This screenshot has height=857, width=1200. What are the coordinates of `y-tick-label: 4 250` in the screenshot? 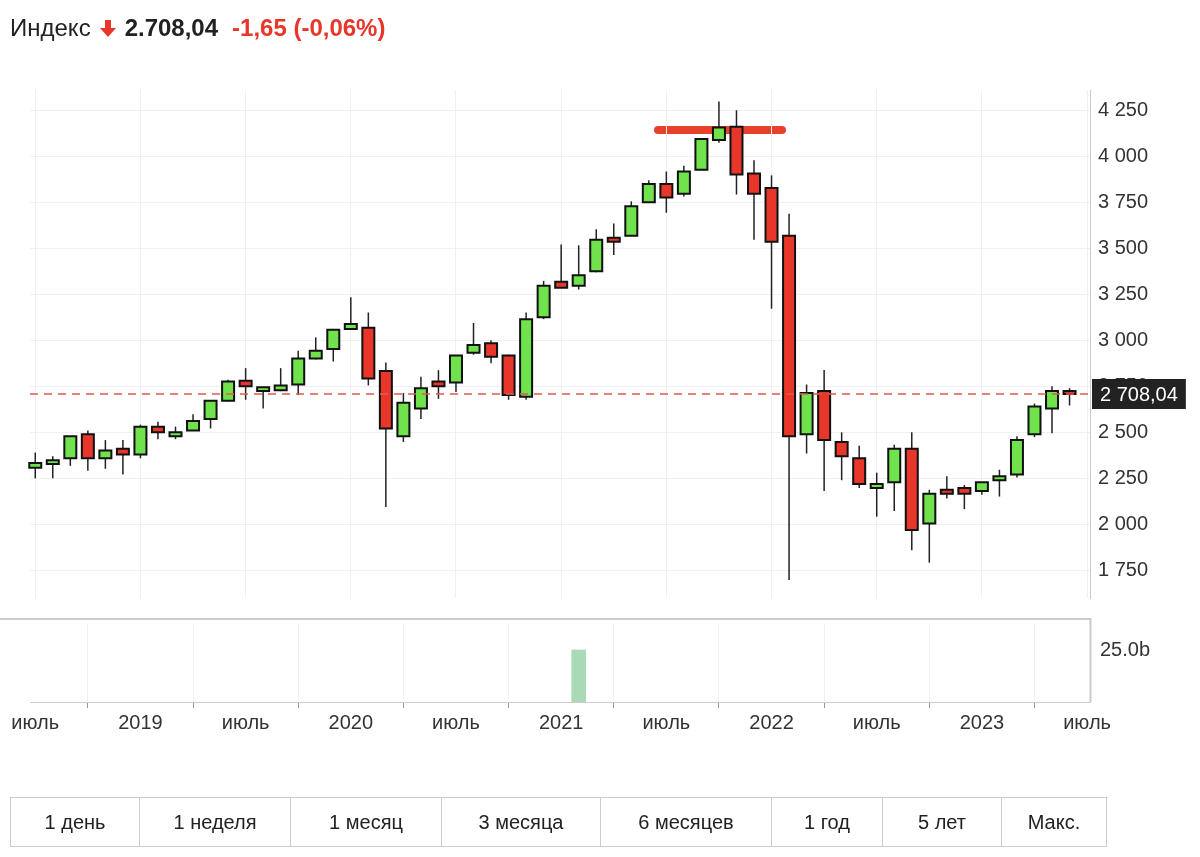 It's located at (1123, 108).